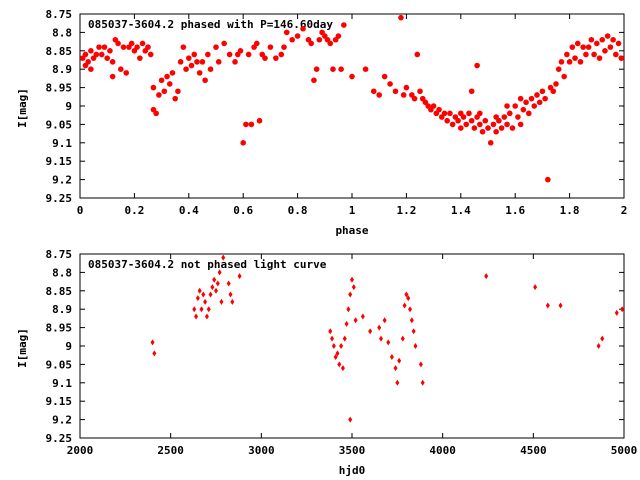  I want to click on y-tick-label: 9, so click(68, 346).